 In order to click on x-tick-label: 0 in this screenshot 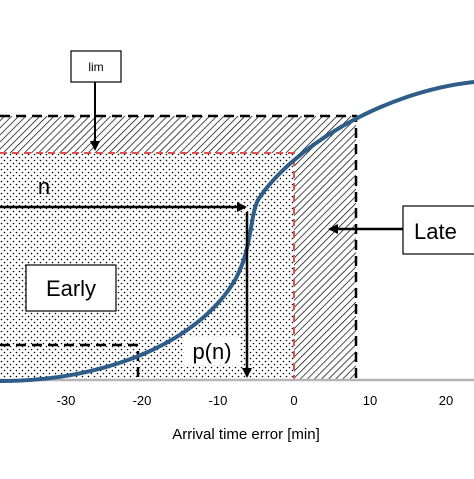, I will do `click(293, 400)`.